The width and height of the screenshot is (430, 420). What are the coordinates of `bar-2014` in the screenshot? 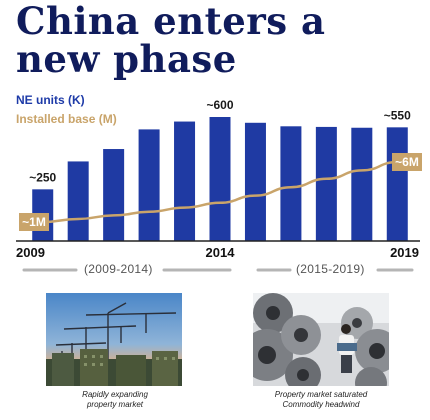 It's located at (220, 179).